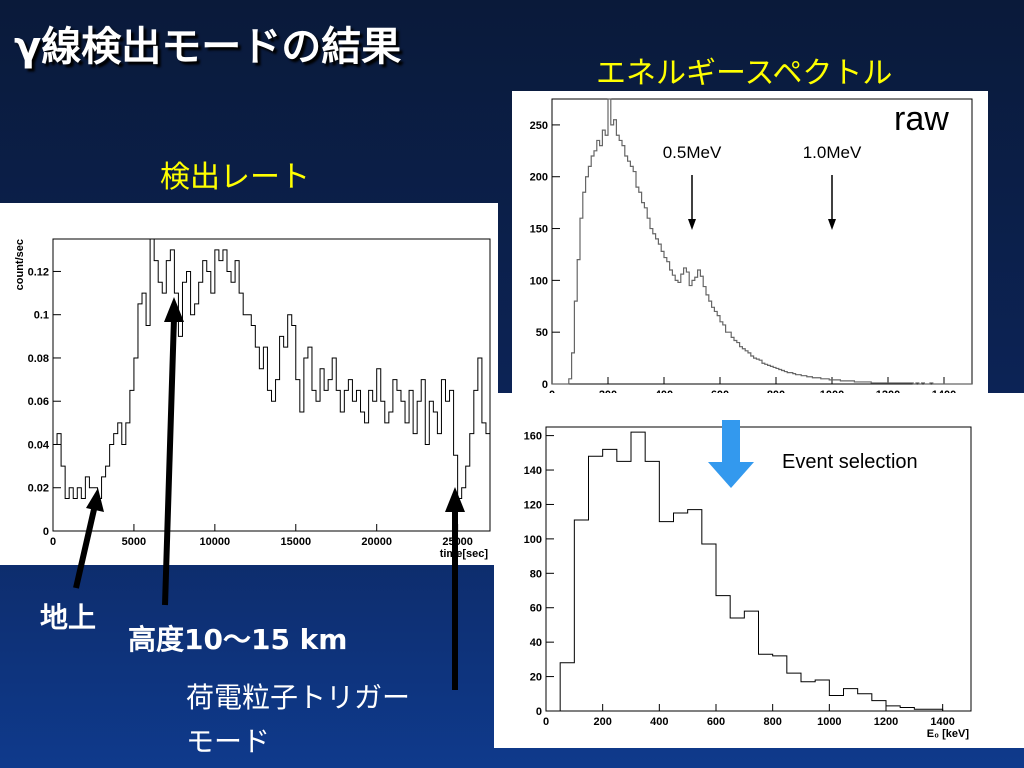  What do you see at coordinates (536, 609) in the screenshot?
I see `sel-y-tick-label: 60` at bounding box center [536, 609].